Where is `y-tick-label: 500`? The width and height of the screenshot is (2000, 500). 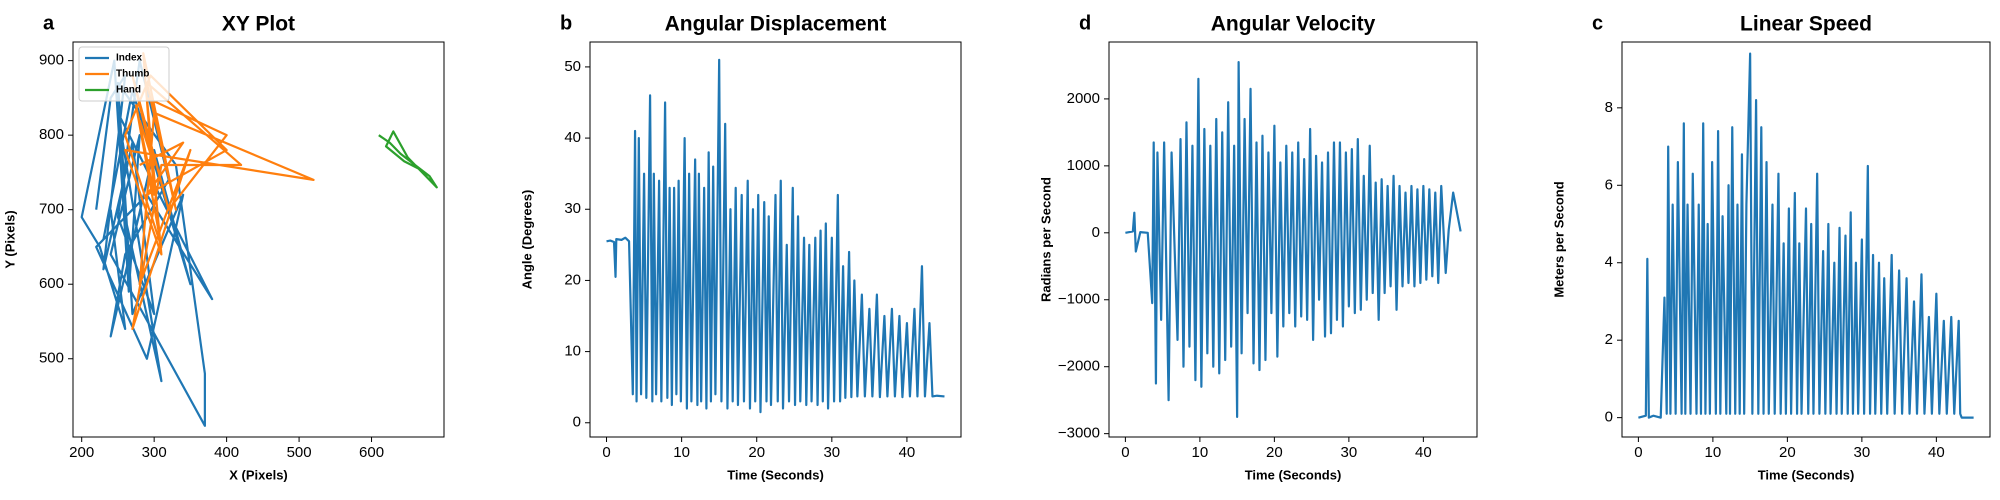 y-tick-label: 500 is located at coordinates (51, 358).